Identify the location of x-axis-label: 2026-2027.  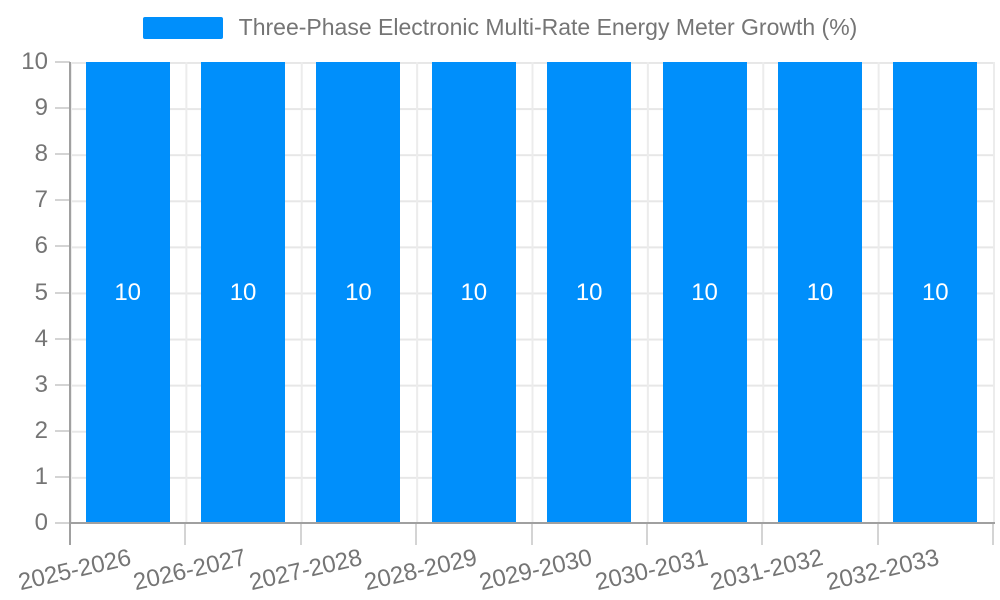
(189, 570).